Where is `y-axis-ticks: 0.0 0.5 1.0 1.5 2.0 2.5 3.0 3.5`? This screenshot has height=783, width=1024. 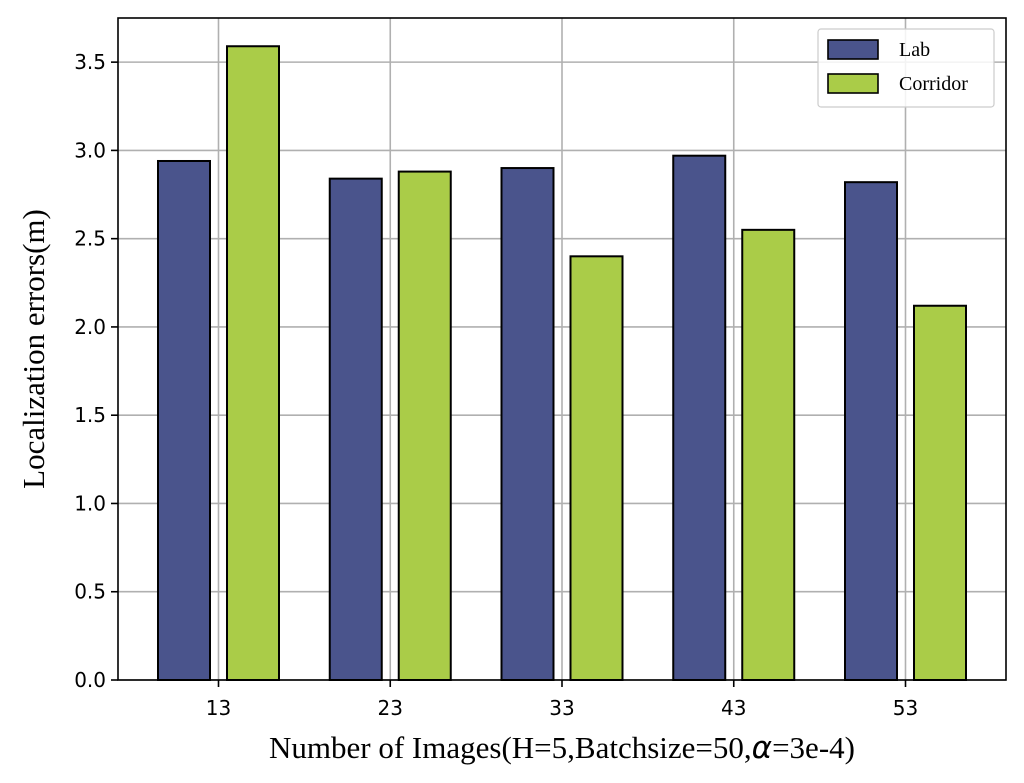 y-axis-ticks: 0.0 0.5 1.0 1.5 2.0 2.5 3.0 3.5 is located at coordinates (96, 371).